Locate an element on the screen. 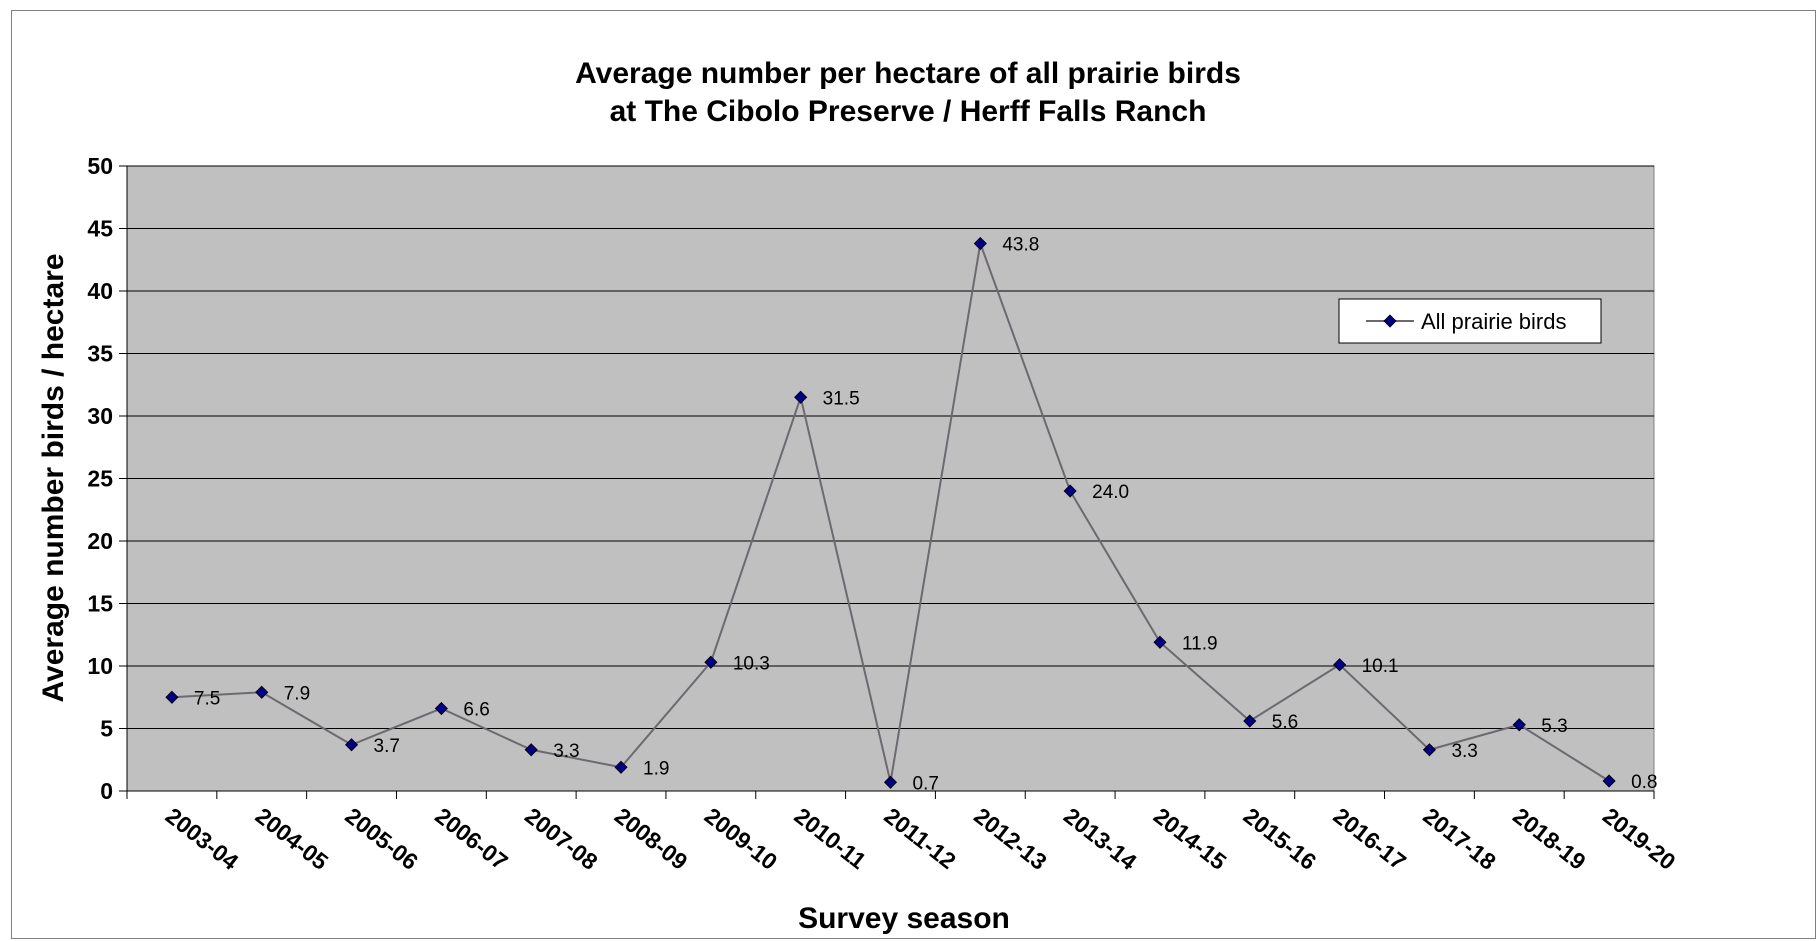  x-tick-label: 2010-11 is located at coordinates (831, 838).